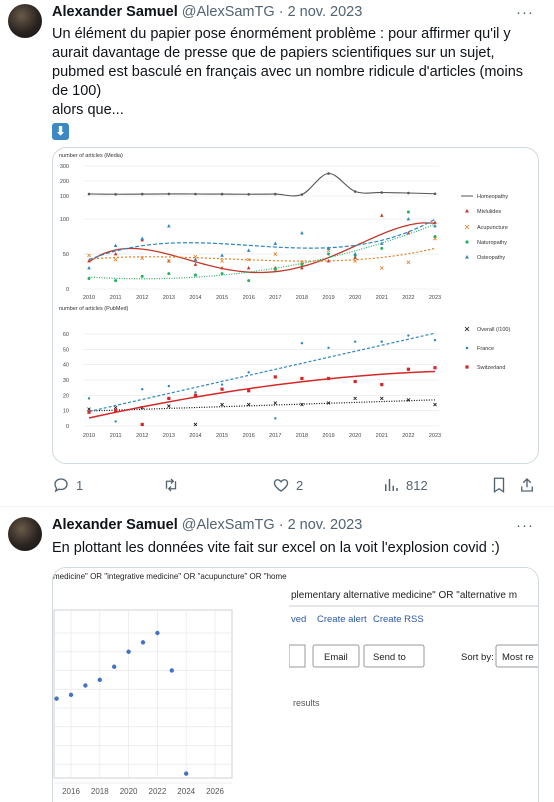 This screenshot has width=554, height=802. Describe the element at coordinates (485, 349) in the screenshot. I see `legend-label: France` at that location.